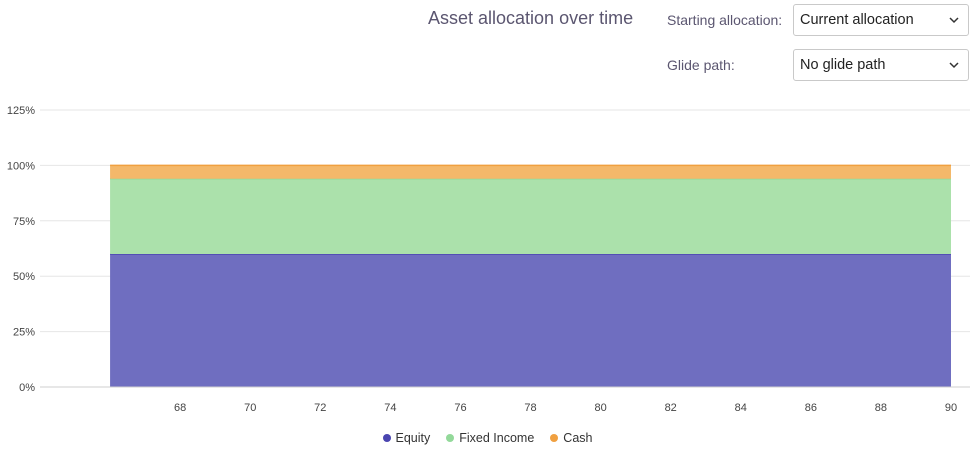 This screenshot has width=975, height=453. Describe the element at coordinates (530, 408) in the screenshot. I see `x-tick-label: 78` at that location.